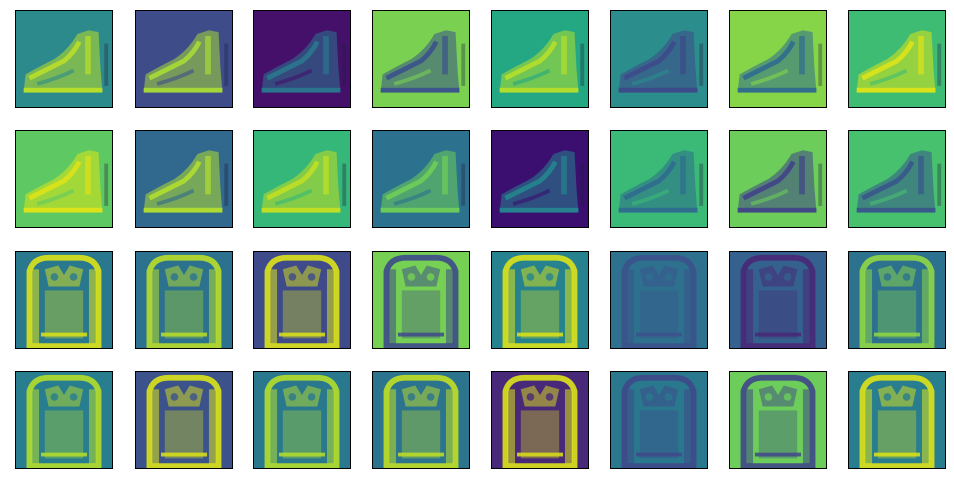 This screenshot has height=485, width=954. I want to click on feature-map-panel-r2-c1, so click(64, 179).